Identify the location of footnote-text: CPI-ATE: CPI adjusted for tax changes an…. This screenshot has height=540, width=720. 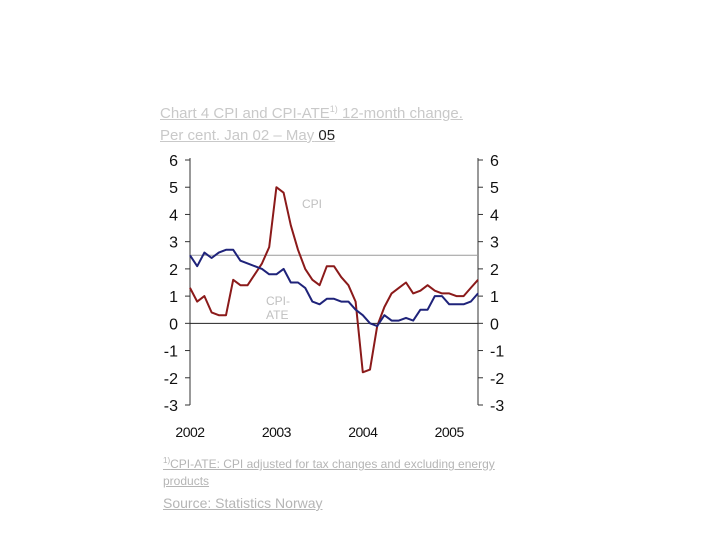
(329, 472).